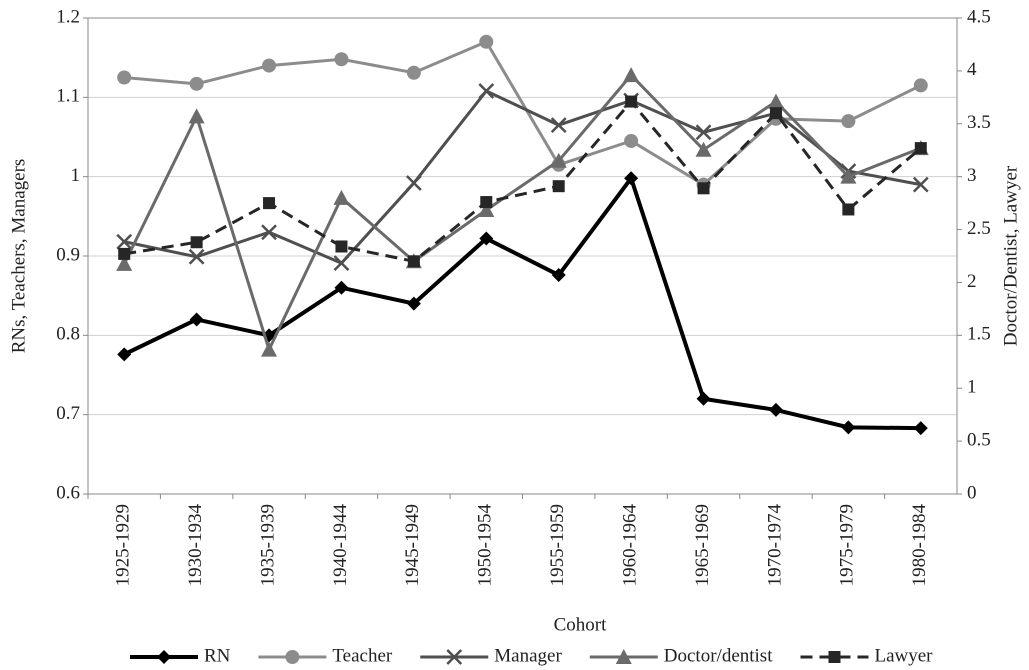  Describe the element at coordinates (979, 16) in the screenshot. I see `y2-tick-label: 4.5` at that location.